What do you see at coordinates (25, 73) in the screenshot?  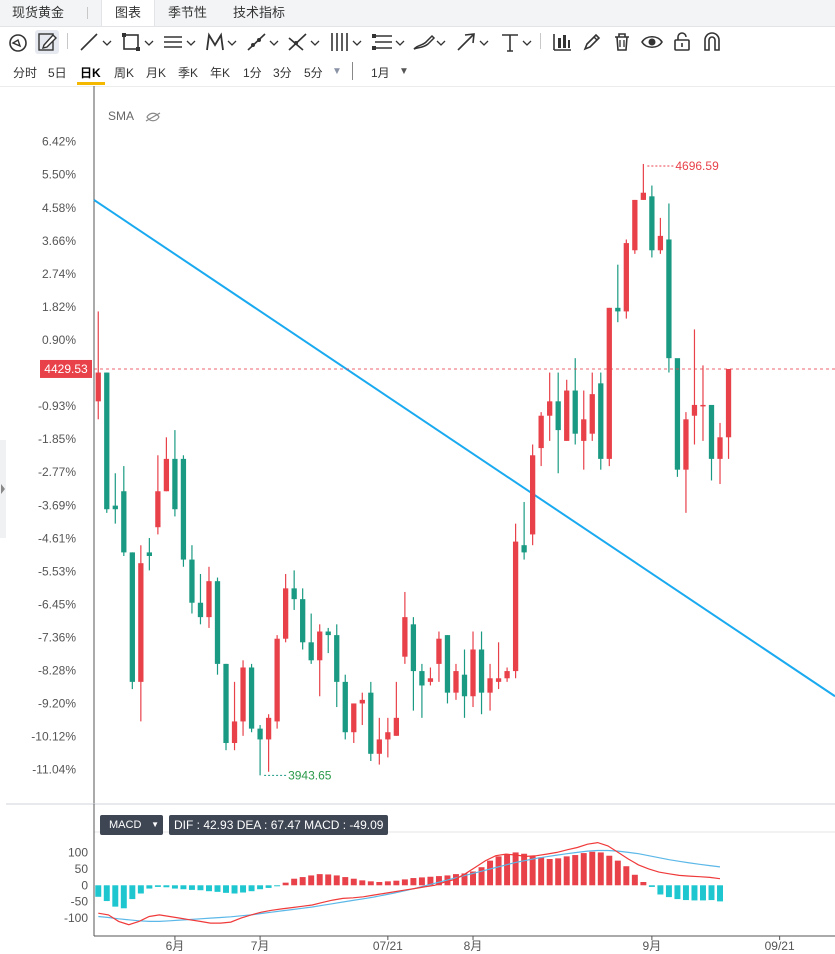 I see `period-intraday: 分时` at bounding box center [25, 73].